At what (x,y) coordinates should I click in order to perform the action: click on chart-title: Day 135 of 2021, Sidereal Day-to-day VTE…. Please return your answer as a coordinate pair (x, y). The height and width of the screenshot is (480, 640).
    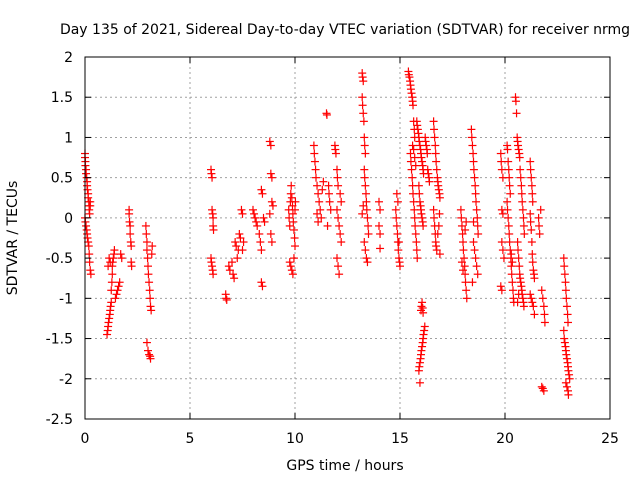
    Looking at the image, I should click on (345, 30).